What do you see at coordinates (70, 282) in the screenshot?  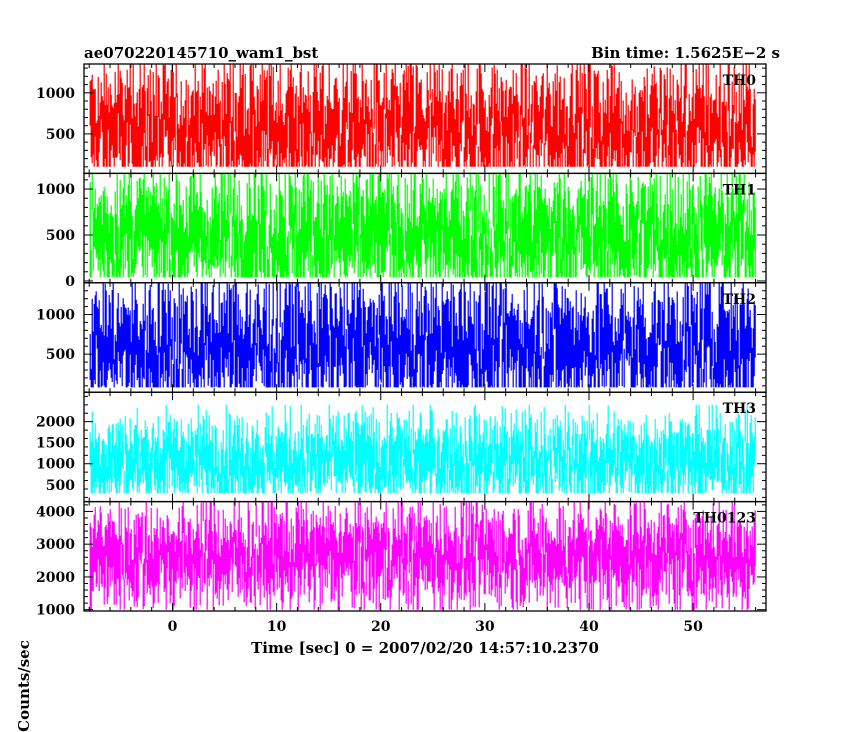 I see `y-tick-label: 0` at bounding box center [70, 282].